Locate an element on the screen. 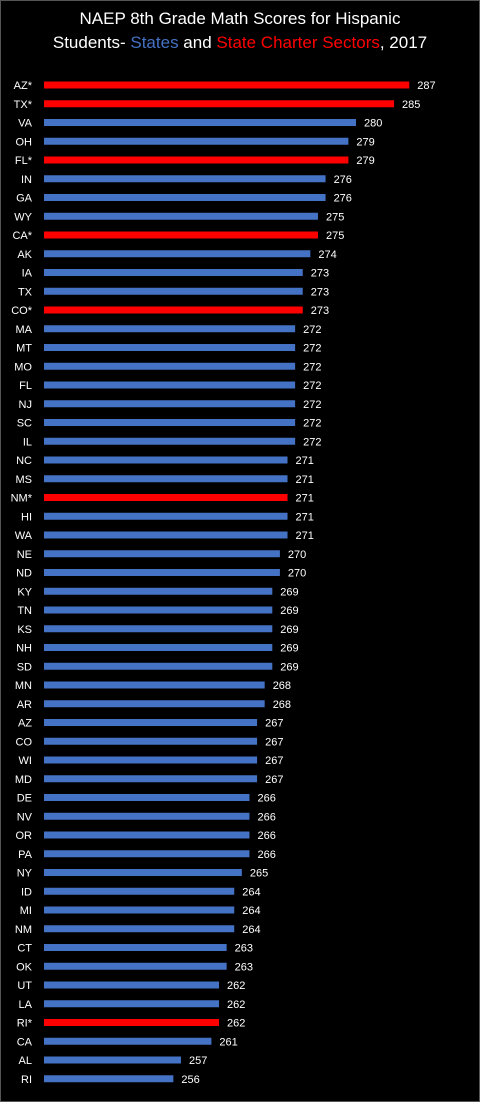  category-label: KY is located at coordinates (24, 592).